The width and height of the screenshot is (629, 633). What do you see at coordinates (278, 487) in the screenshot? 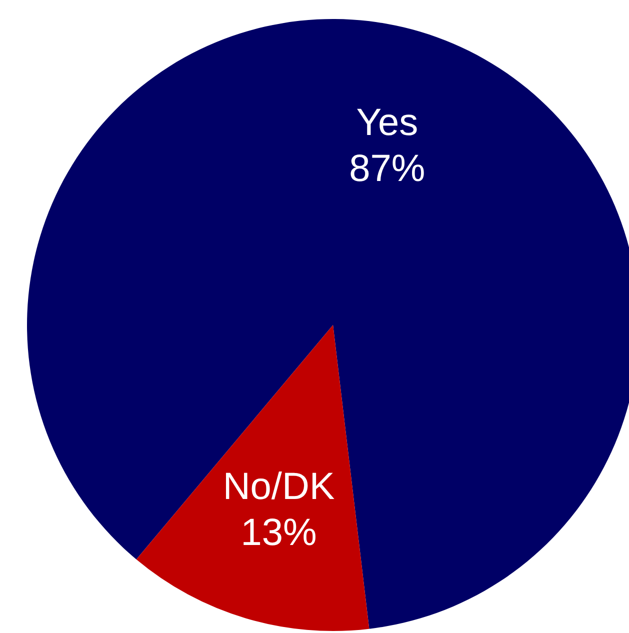
I see `slice-label: No/DK` at bounding box center [278, 487].